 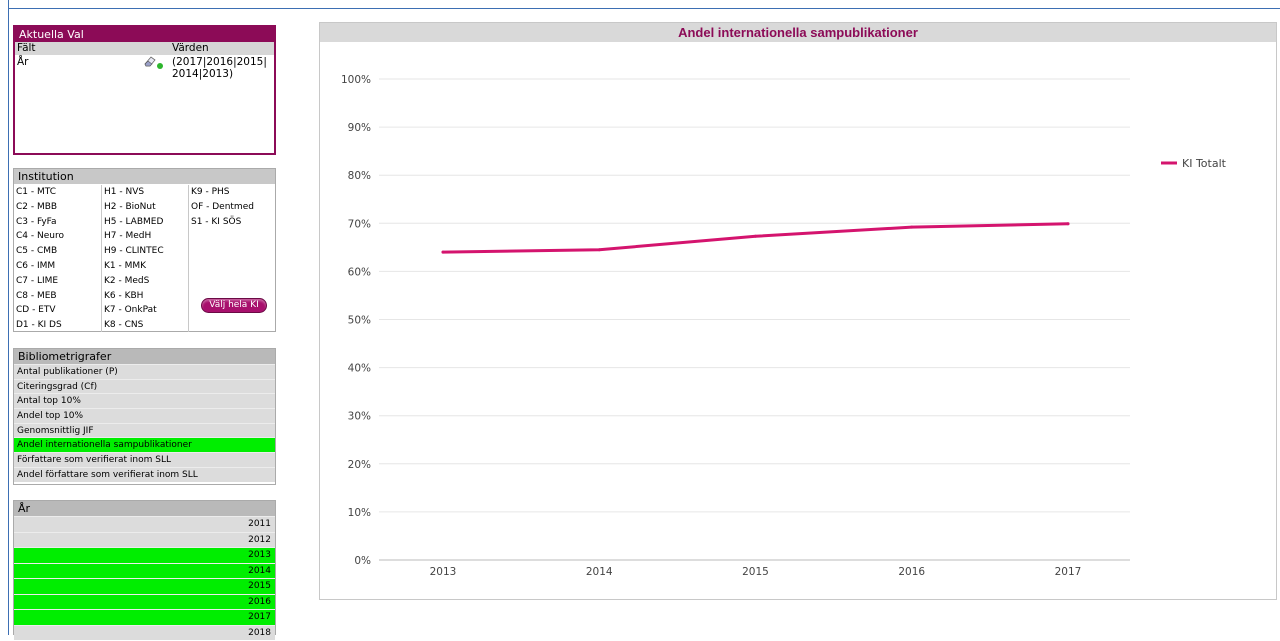 What do you see at coordinates (23, 62) in the screenshot?
I see `selection-field: År` at bounding box center [23, 62].